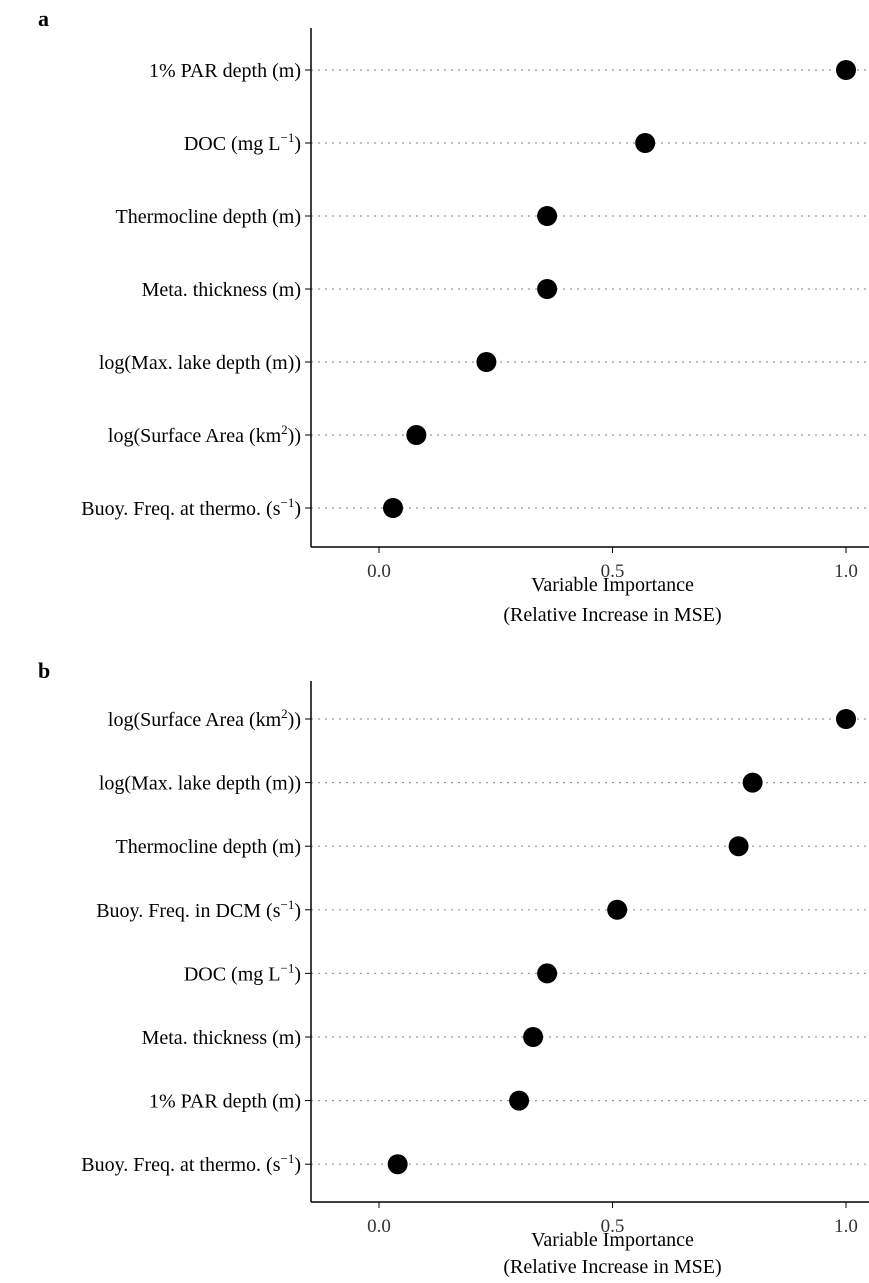  I want to click on panel-letter: b, so click(44, 670).